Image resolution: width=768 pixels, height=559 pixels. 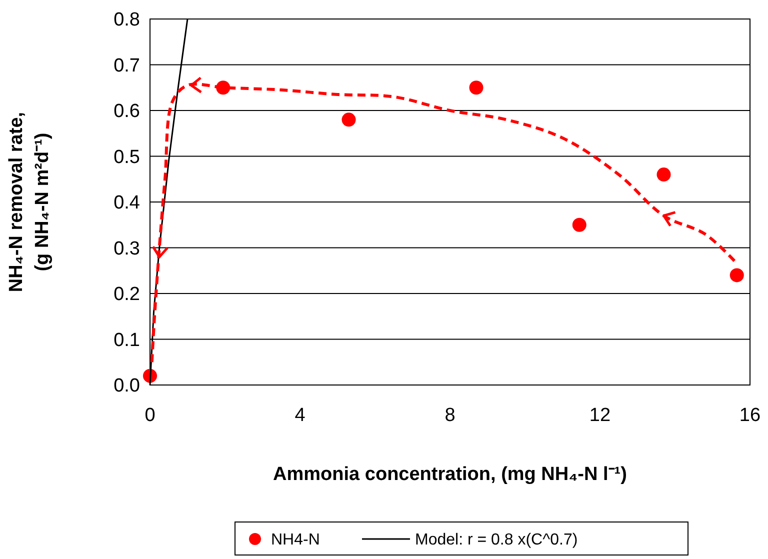 I want to click on x-tick-label: 16, so click(x=750, y=415).